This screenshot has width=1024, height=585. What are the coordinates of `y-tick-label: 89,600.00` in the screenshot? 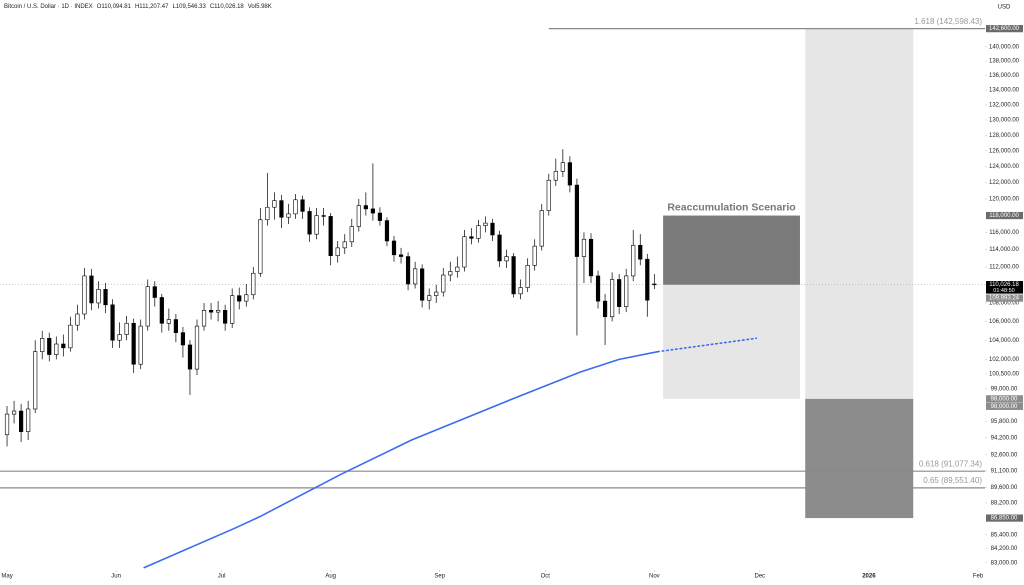 It's located at (1004, 488).